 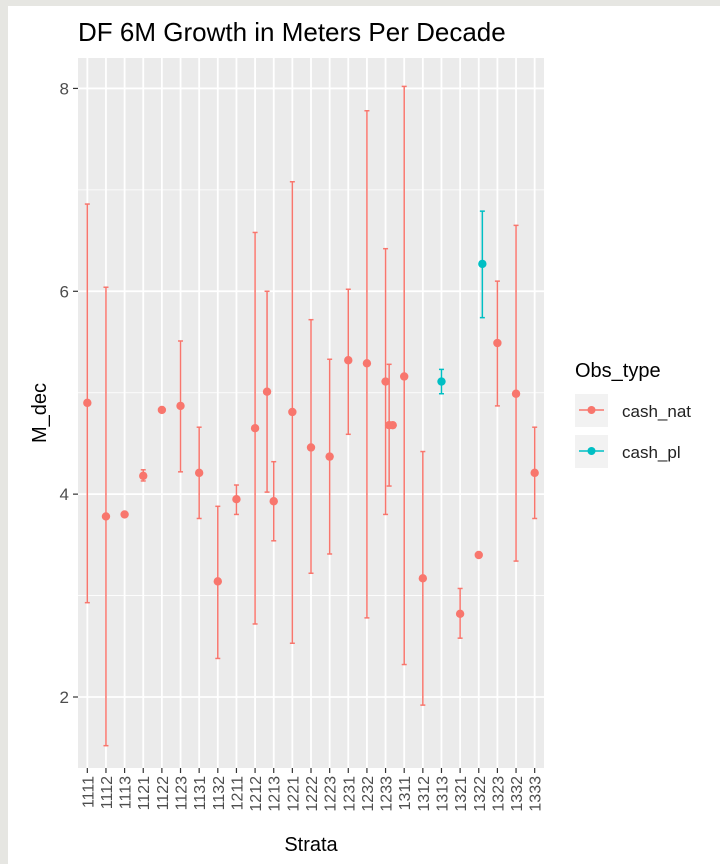 I want to click on x-tick-label-1322: 1322, so click(x=480, y=794).